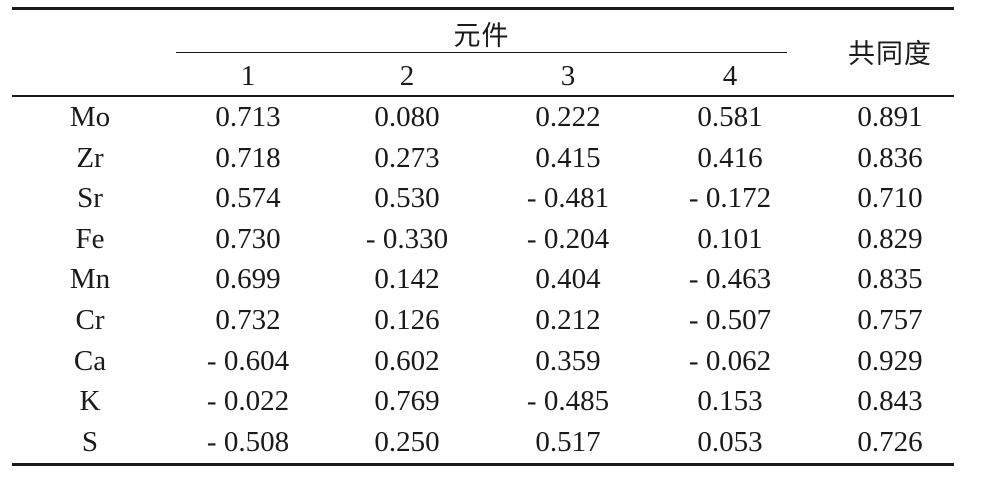 The height and width of the screenshot is (482, 987). I want to click on row-label: Fe, so click(90, 239).